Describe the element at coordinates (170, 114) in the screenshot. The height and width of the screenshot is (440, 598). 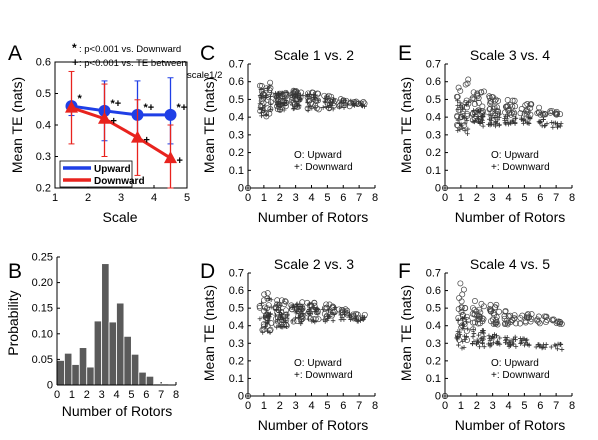
I see `marker-upward` at that location.